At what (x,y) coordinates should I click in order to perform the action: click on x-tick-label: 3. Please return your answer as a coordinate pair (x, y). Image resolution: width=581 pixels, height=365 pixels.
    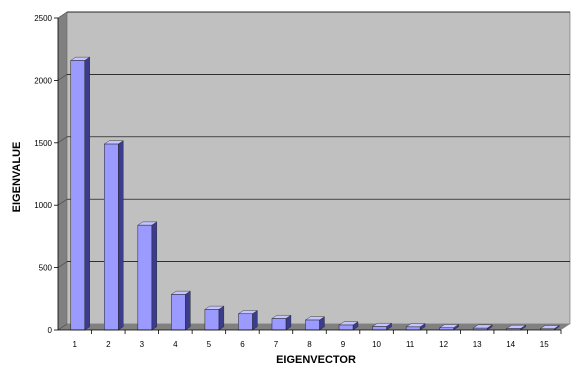
    Looking at the image, I should click on (142, 344).